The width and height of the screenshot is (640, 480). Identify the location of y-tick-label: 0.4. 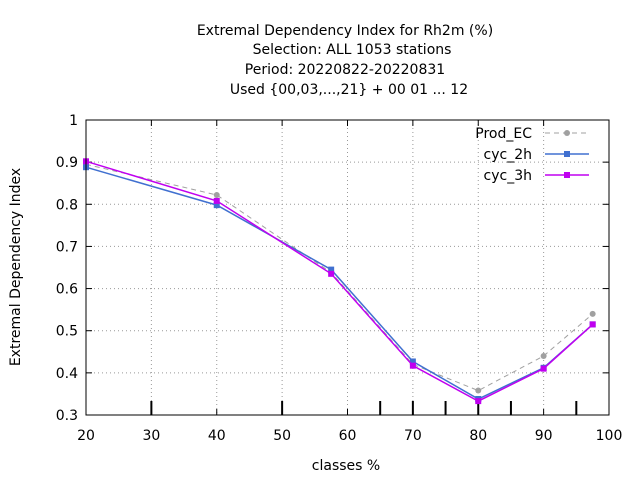
(67, 374).